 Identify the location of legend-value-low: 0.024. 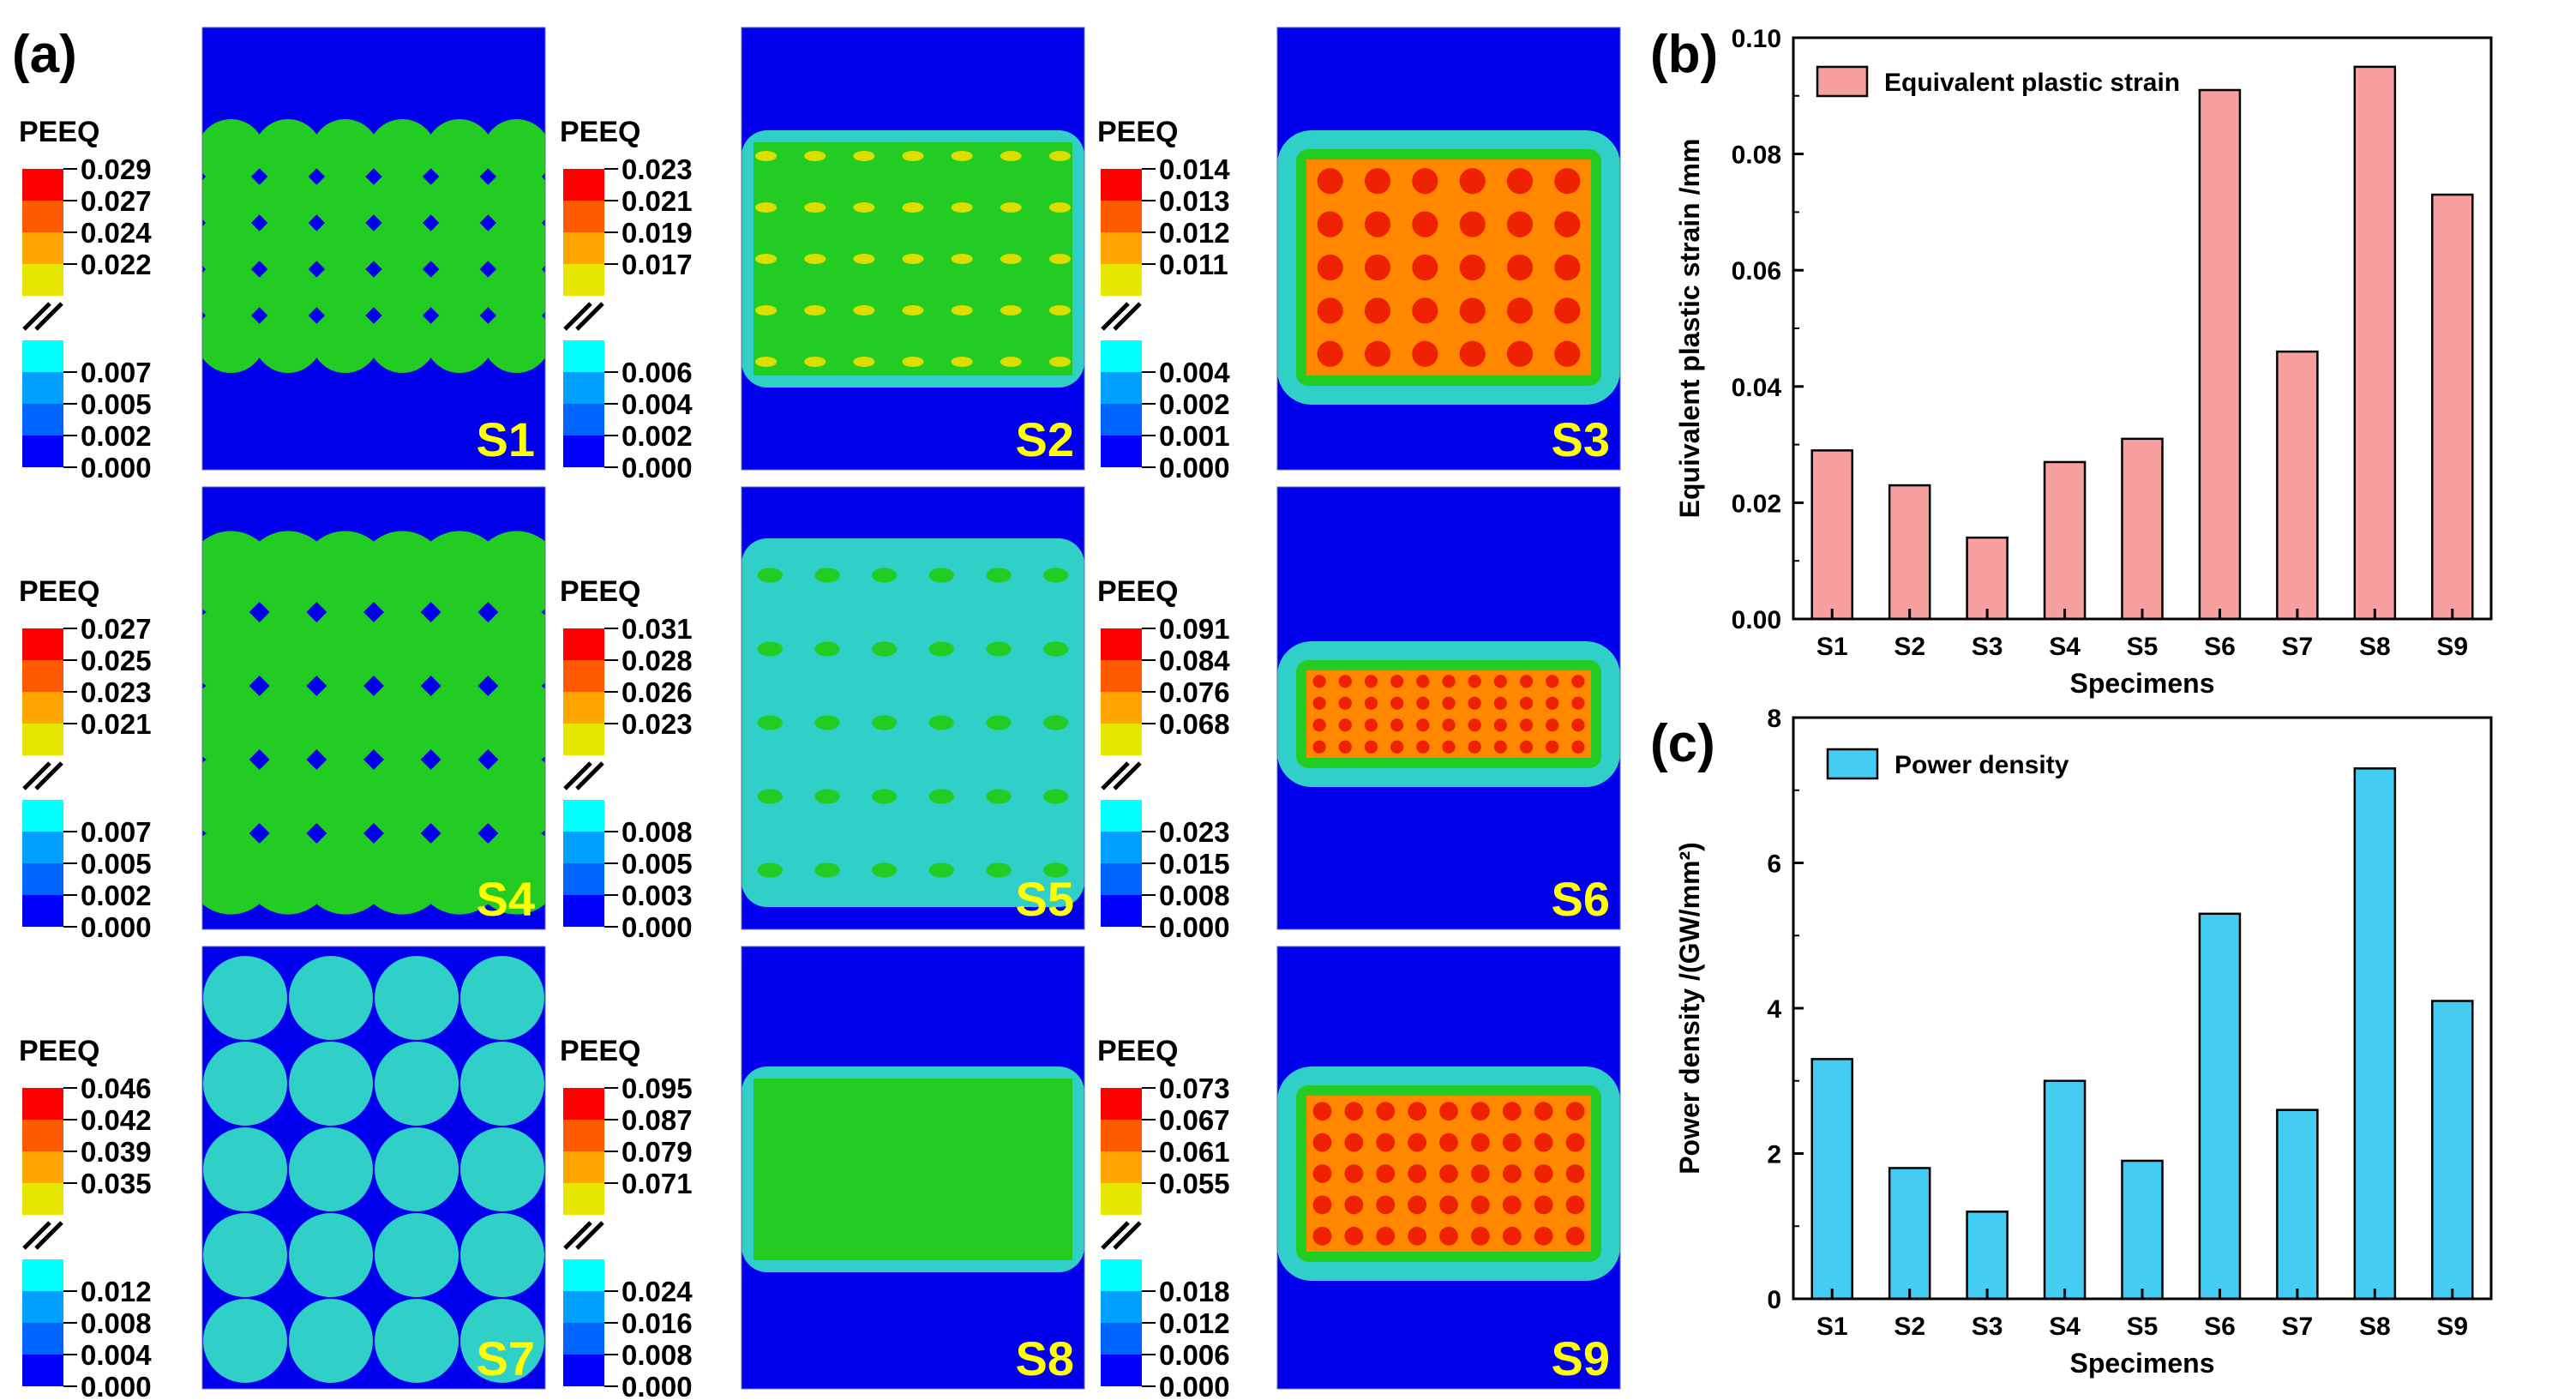
(657, 1291).